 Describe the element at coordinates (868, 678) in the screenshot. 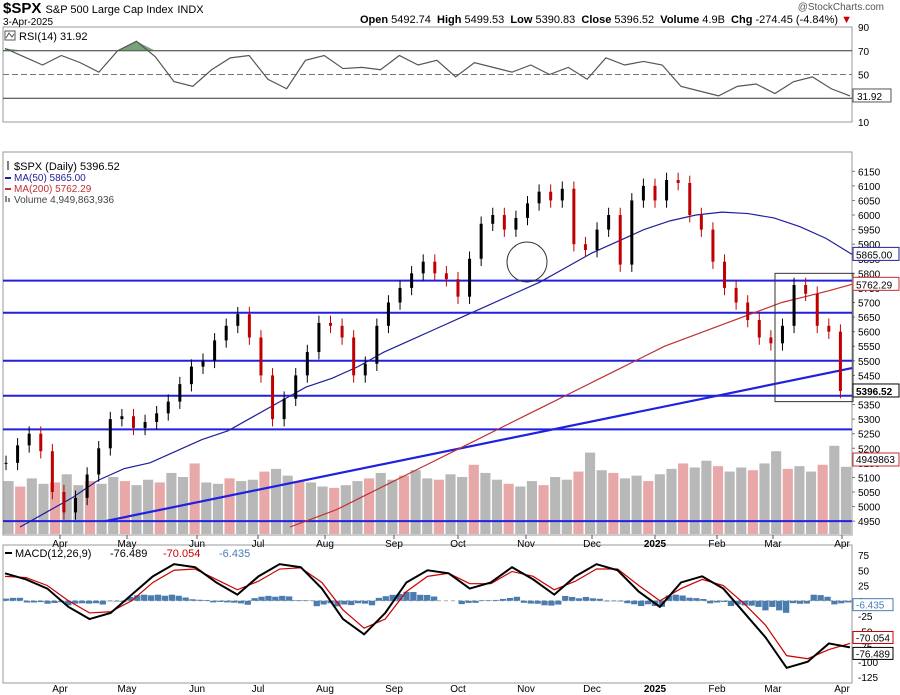

I see `macd-tick-label: -125` at that location.